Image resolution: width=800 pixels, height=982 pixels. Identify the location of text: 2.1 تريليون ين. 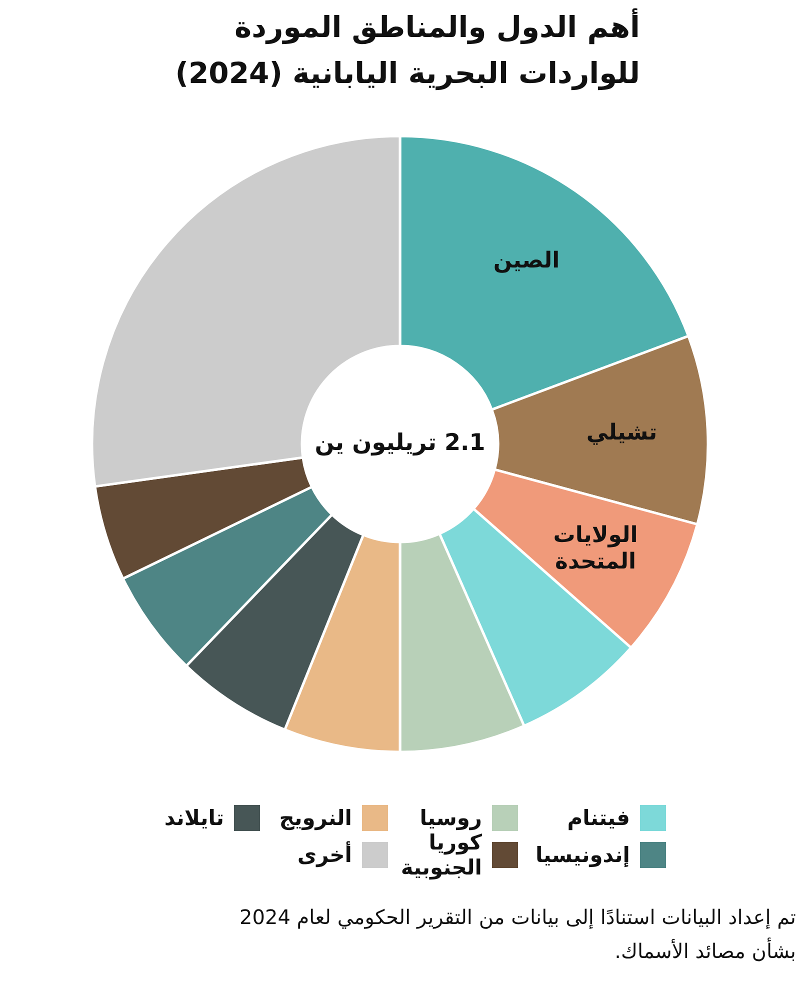
(400, 443).